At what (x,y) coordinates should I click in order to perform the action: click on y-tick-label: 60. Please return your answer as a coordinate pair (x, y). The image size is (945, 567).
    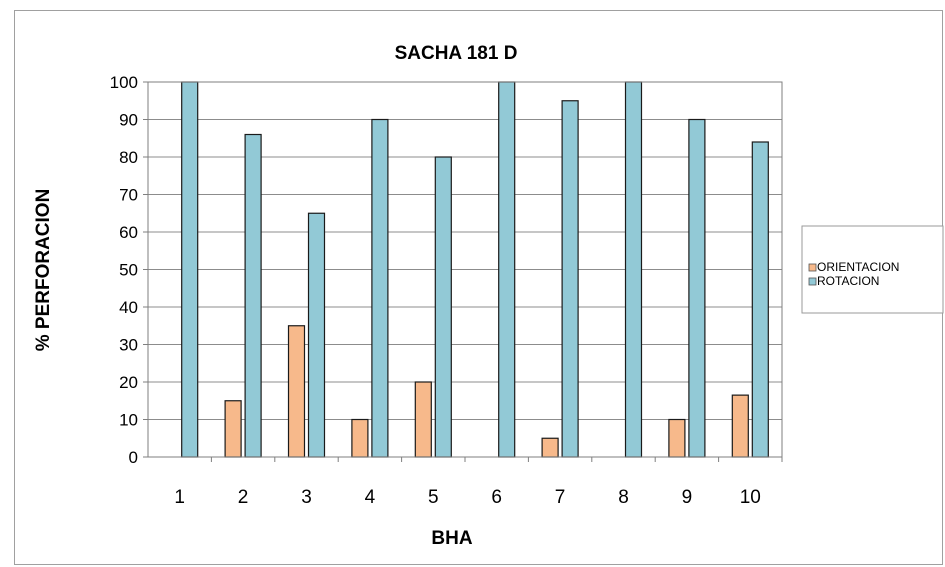
    Looking at the image, I should click on (128, 232).